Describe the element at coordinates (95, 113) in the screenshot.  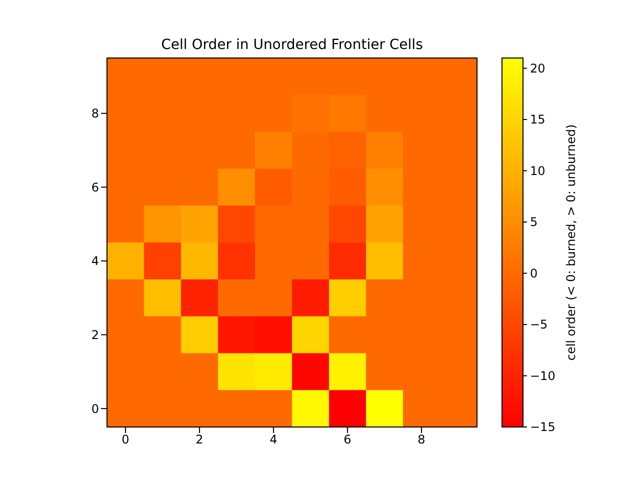
I see `y-tick-label: 8` at that location.